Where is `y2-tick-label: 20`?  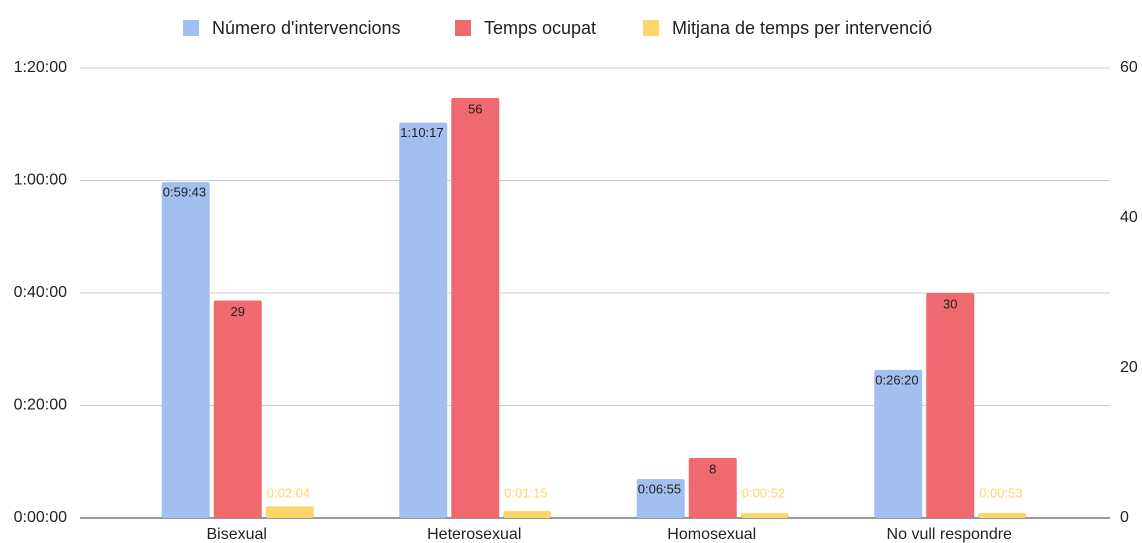 y2-tick-label: 20 is located at coordinates (1129, 367).